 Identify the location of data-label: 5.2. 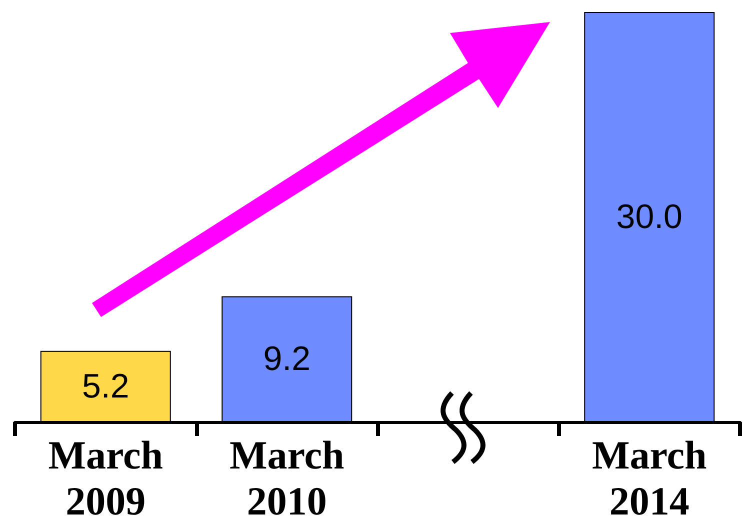
(106, 386).